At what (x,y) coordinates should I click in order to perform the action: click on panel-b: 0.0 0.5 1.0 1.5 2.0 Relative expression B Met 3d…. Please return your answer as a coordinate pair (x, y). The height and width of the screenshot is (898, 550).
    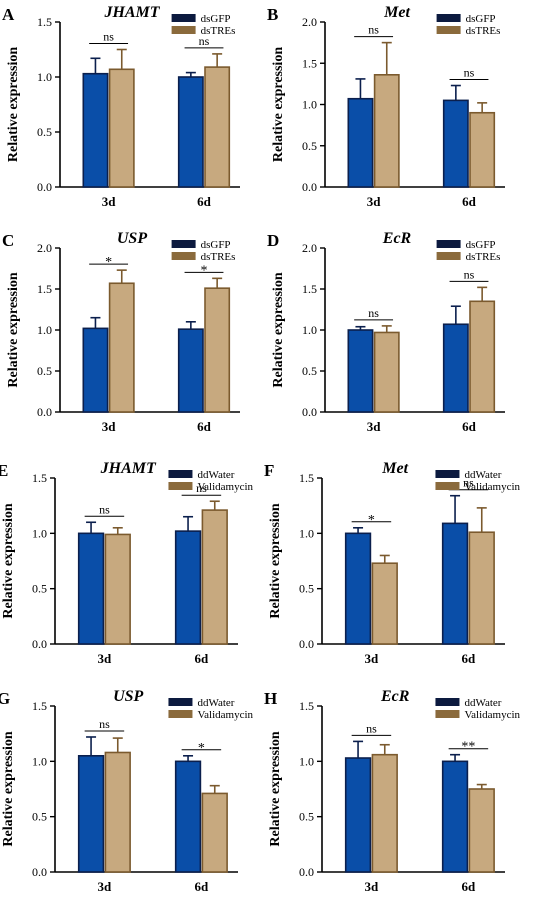
    Looking at the image, I should click on (386, 106).